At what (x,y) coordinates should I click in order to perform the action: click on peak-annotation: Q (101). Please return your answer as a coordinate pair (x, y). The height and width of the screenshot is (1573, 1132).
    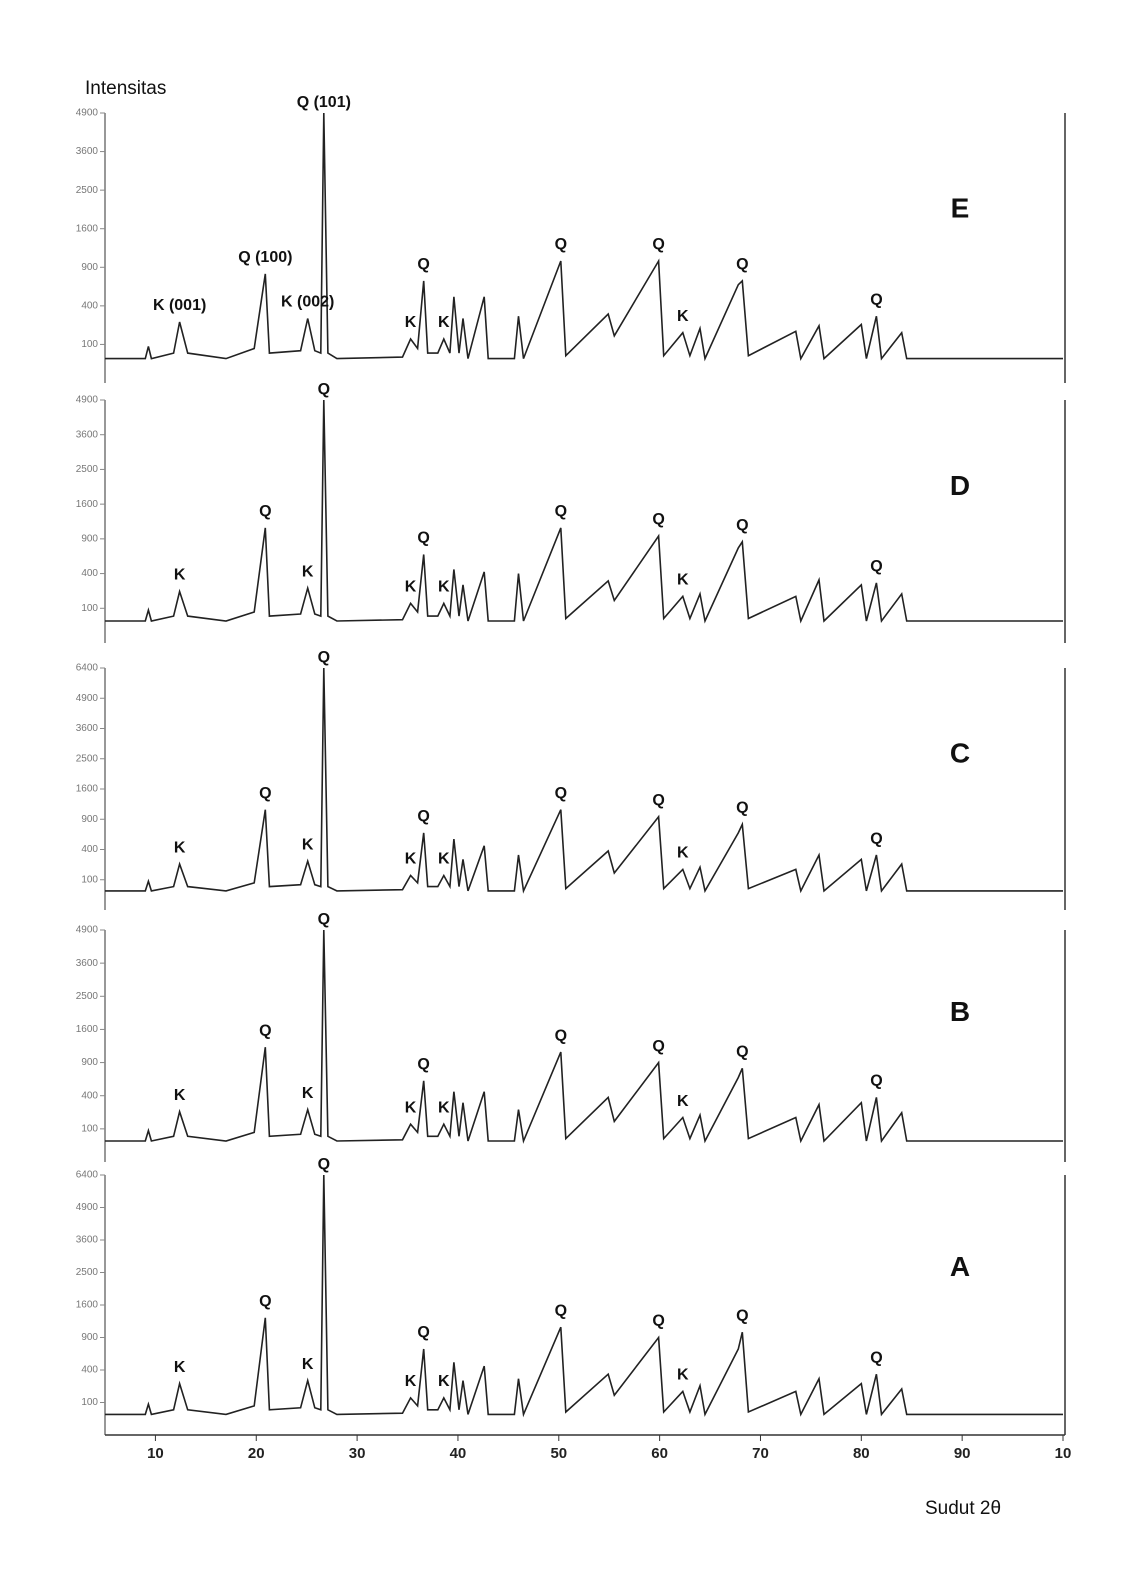
    Looking at the image, I should click on (324, 102).